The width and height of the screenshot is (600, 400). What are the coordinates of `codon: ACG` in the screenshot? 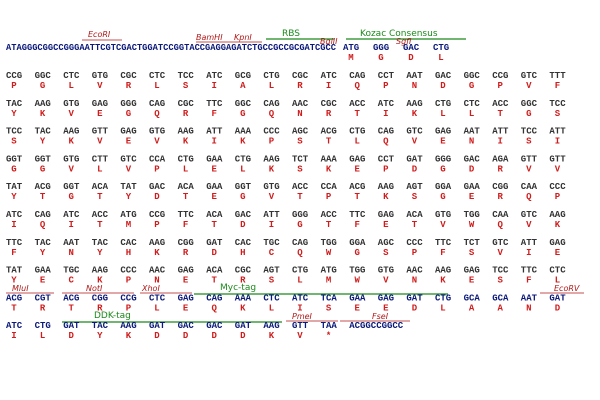 It's located at (71, 298).